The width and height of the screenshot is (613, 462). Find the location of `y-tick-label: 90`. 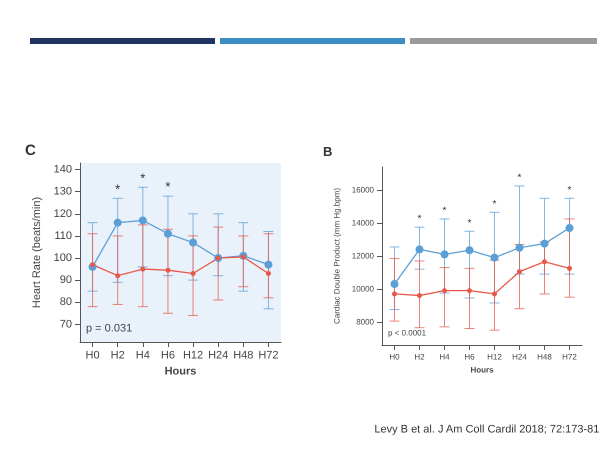

y-tick-label: 90 is located at coordinates (66, 280).